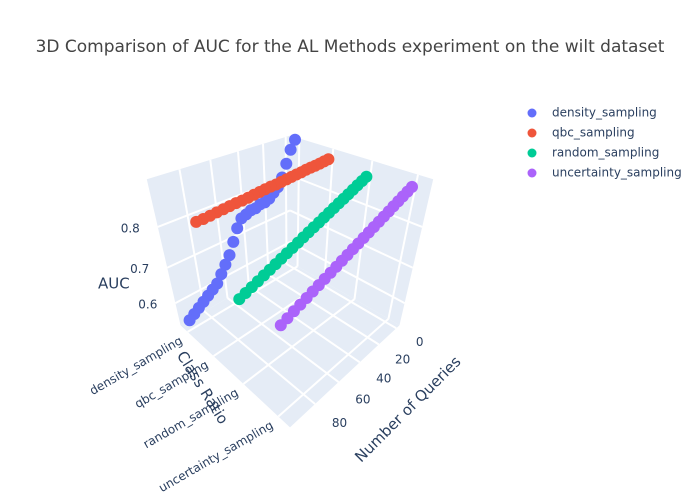  What do you see at coordinates (339, 423) in the screenshot?
I see `x-tick-label: 80` at bounding box center [339, 423].